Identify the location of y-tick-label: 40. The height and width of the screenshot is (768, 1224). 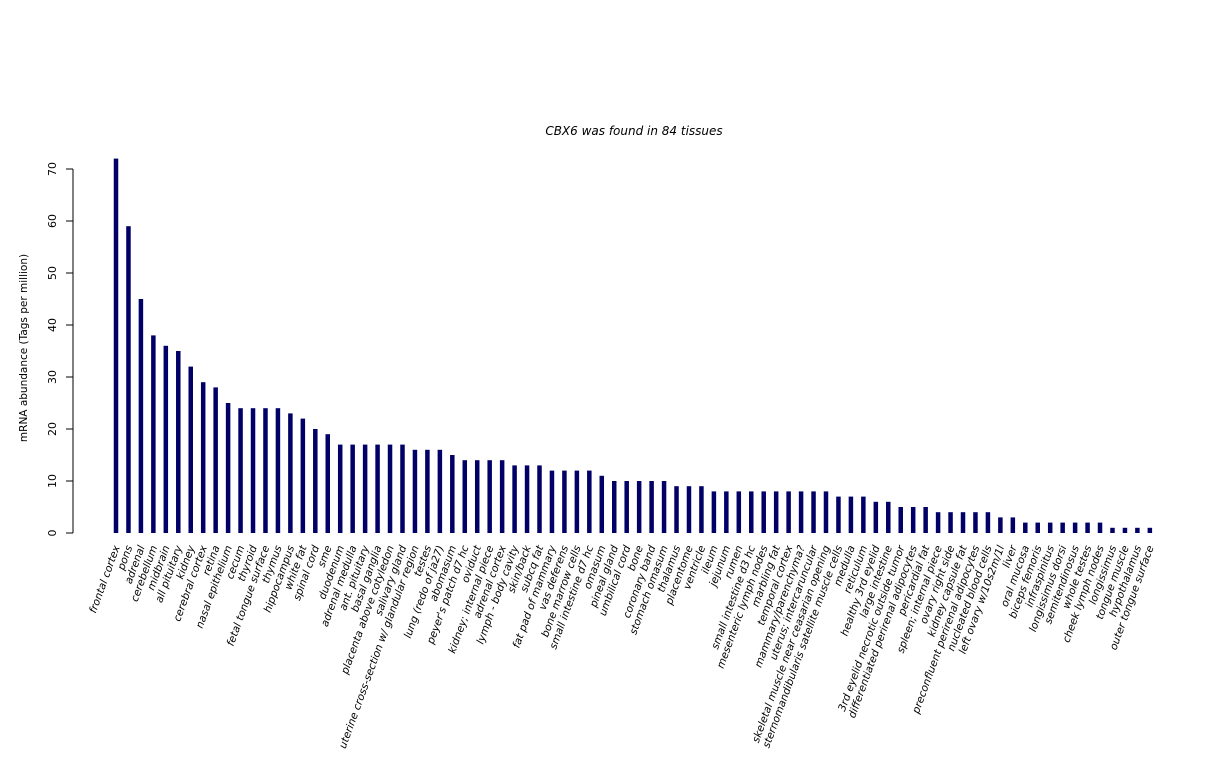
(52, 325).